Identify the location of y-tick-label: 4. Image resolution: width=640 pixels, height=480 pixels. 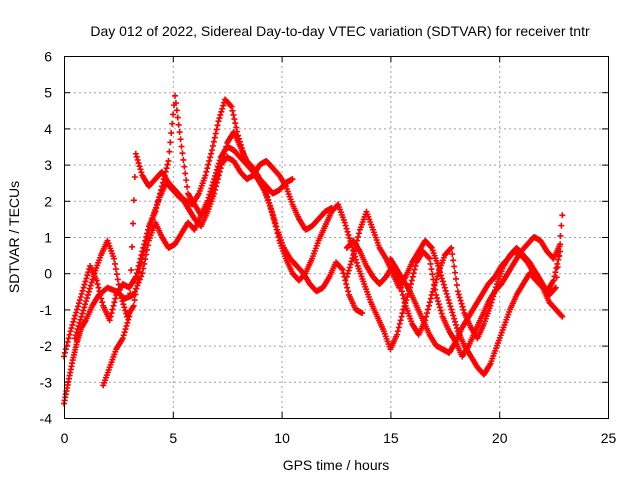
(48, 129).